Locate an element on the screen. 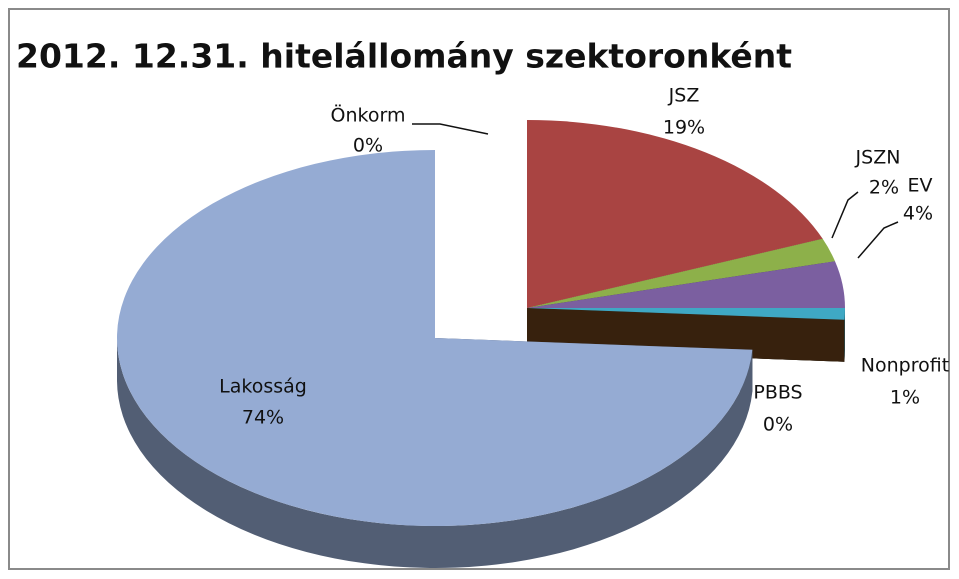  slice-label: Nonprofit is located at coordinates (905, 366).